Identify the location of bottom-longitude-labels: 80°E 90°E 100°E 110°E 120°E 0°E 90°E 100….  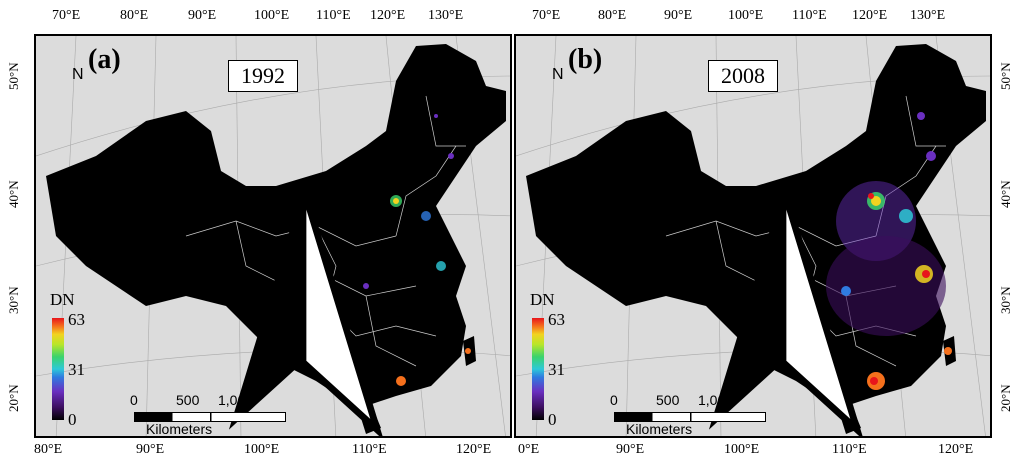
(512, 457).